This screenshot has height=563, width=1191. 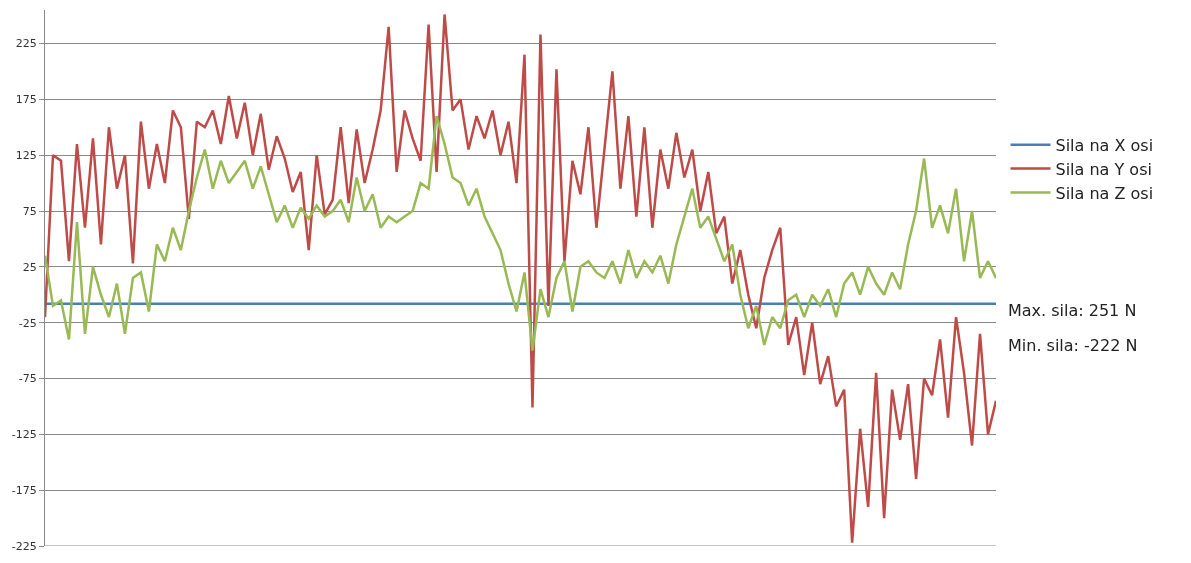 I want to click on y-tick-label: -25, so click(x=27, y=323).